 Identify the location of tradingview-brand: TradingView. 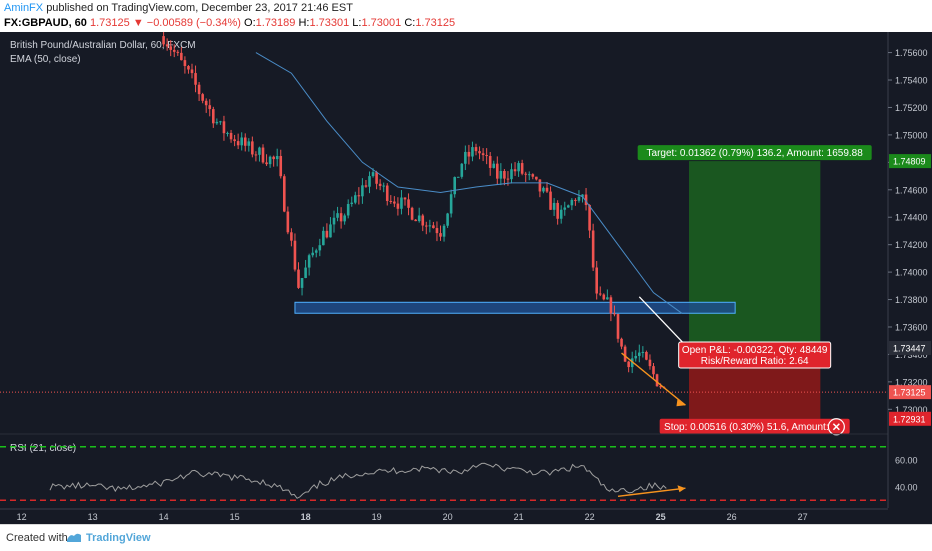
(118, 538).